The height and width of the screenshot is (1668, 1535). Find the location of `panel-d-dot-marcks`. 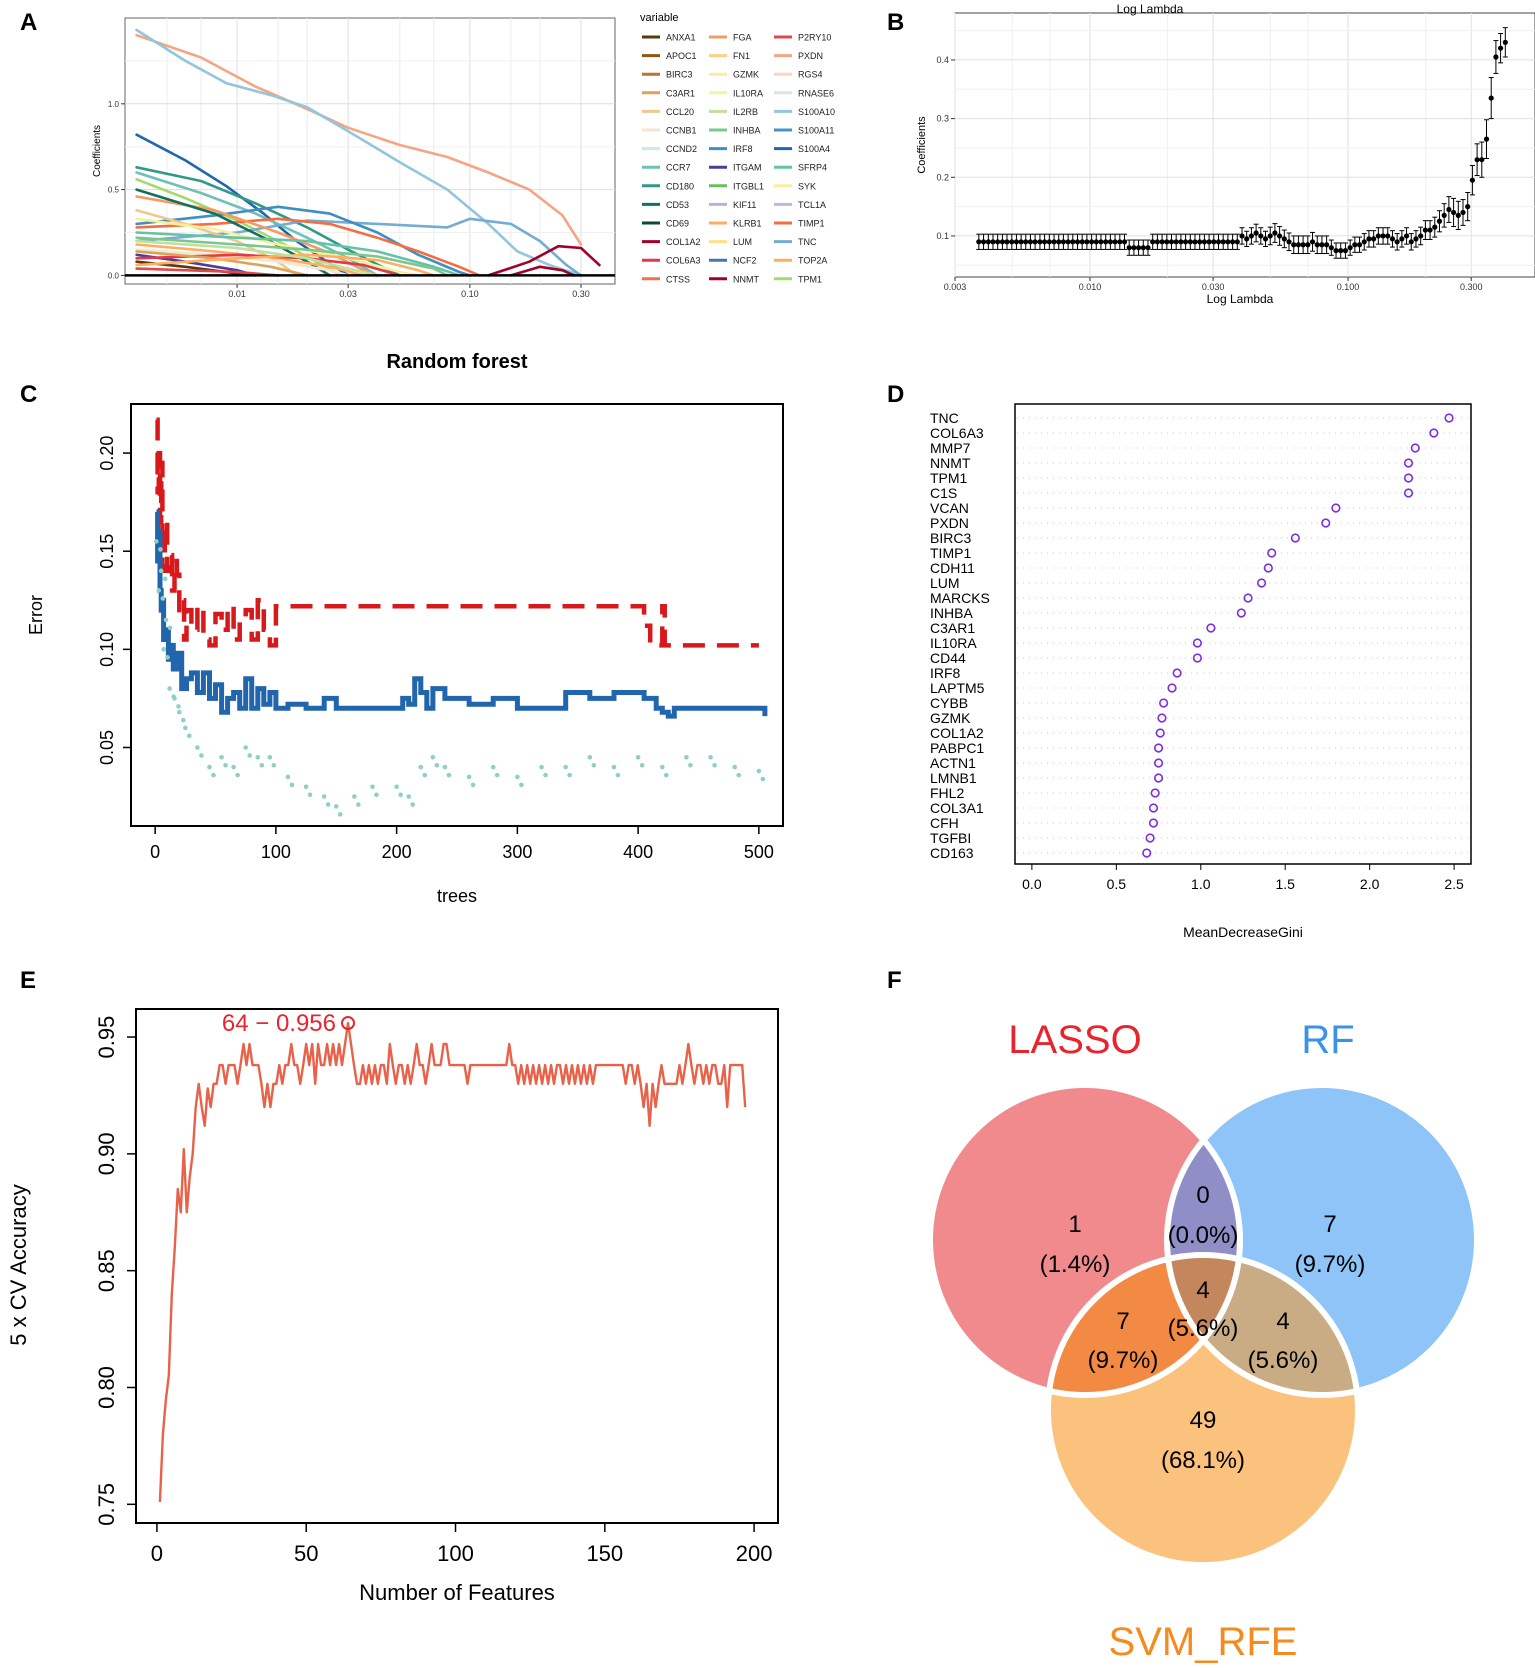

panel-d-dot-marcks is located at coordinates (1248, 598).